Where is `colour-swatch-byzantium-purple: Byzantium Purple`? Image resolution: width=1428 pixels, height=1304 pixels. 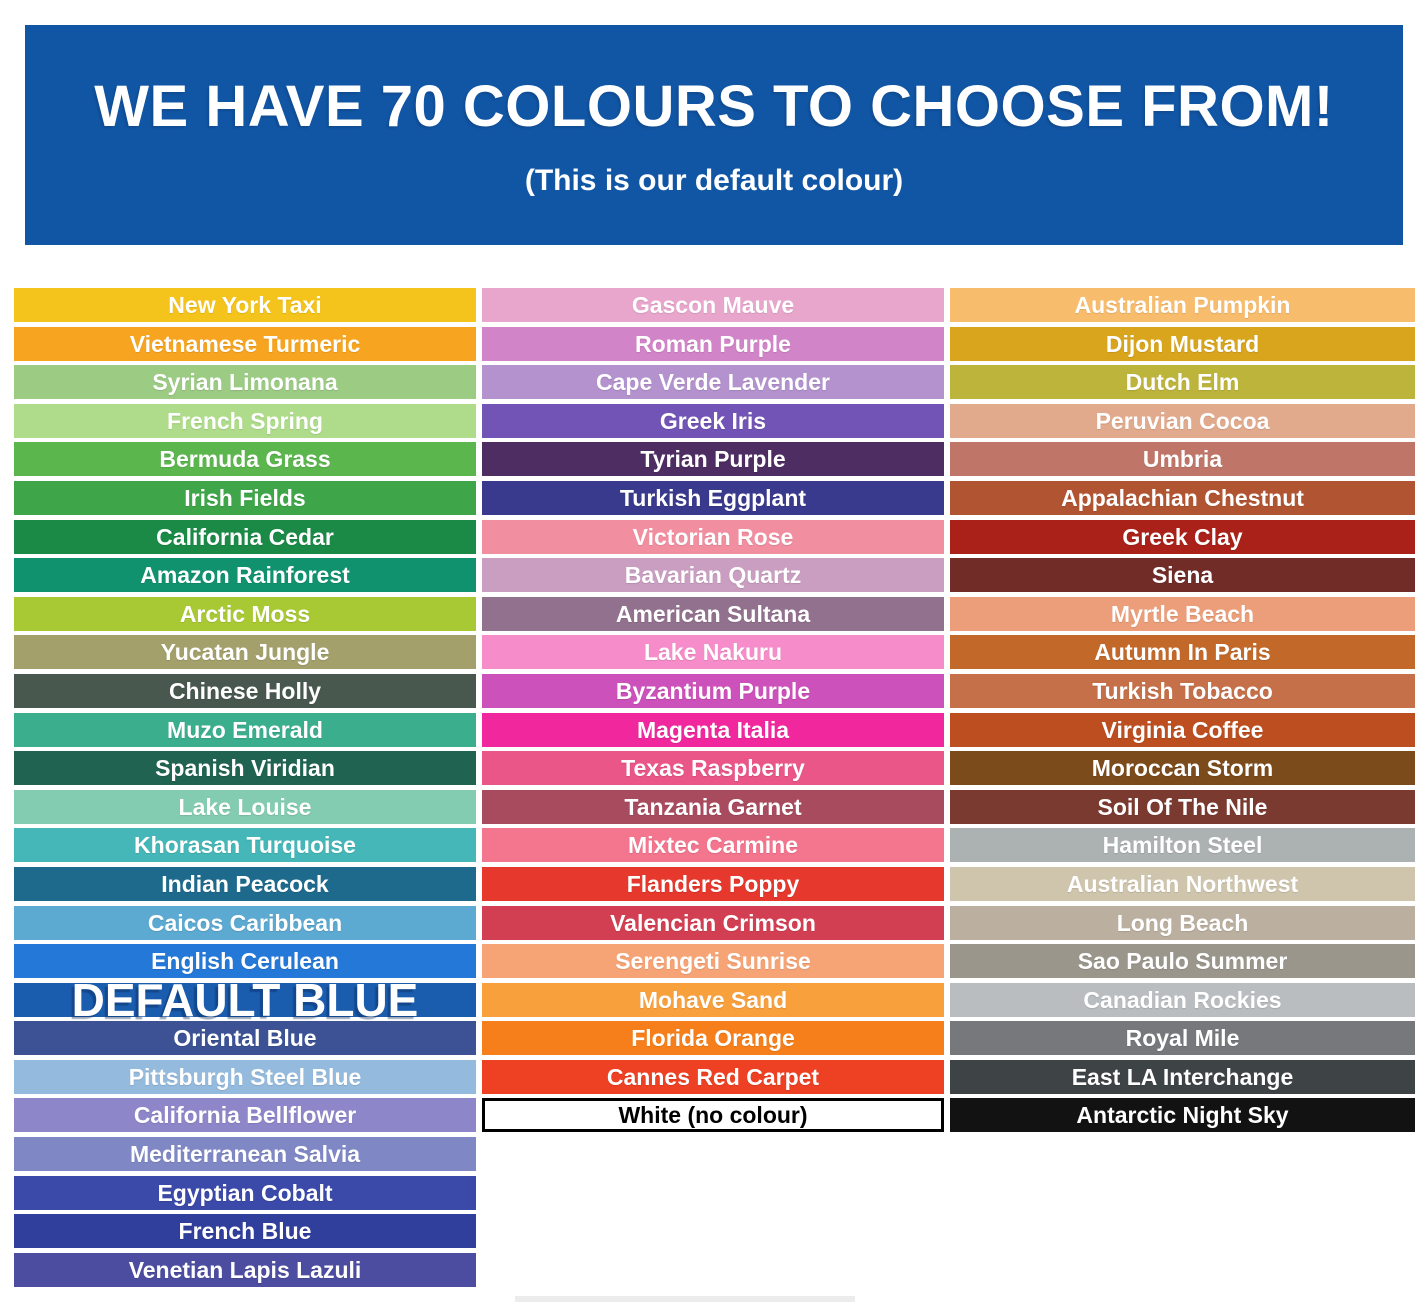
colour-swatch-byzantium-purple: Byzantium Purple is located at coordinates (713, 690).